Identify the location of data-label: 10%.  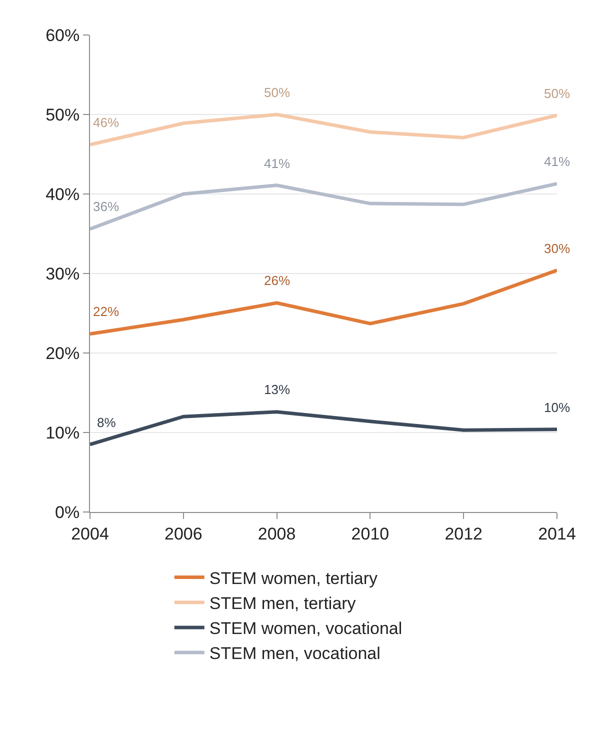
(557, 407).